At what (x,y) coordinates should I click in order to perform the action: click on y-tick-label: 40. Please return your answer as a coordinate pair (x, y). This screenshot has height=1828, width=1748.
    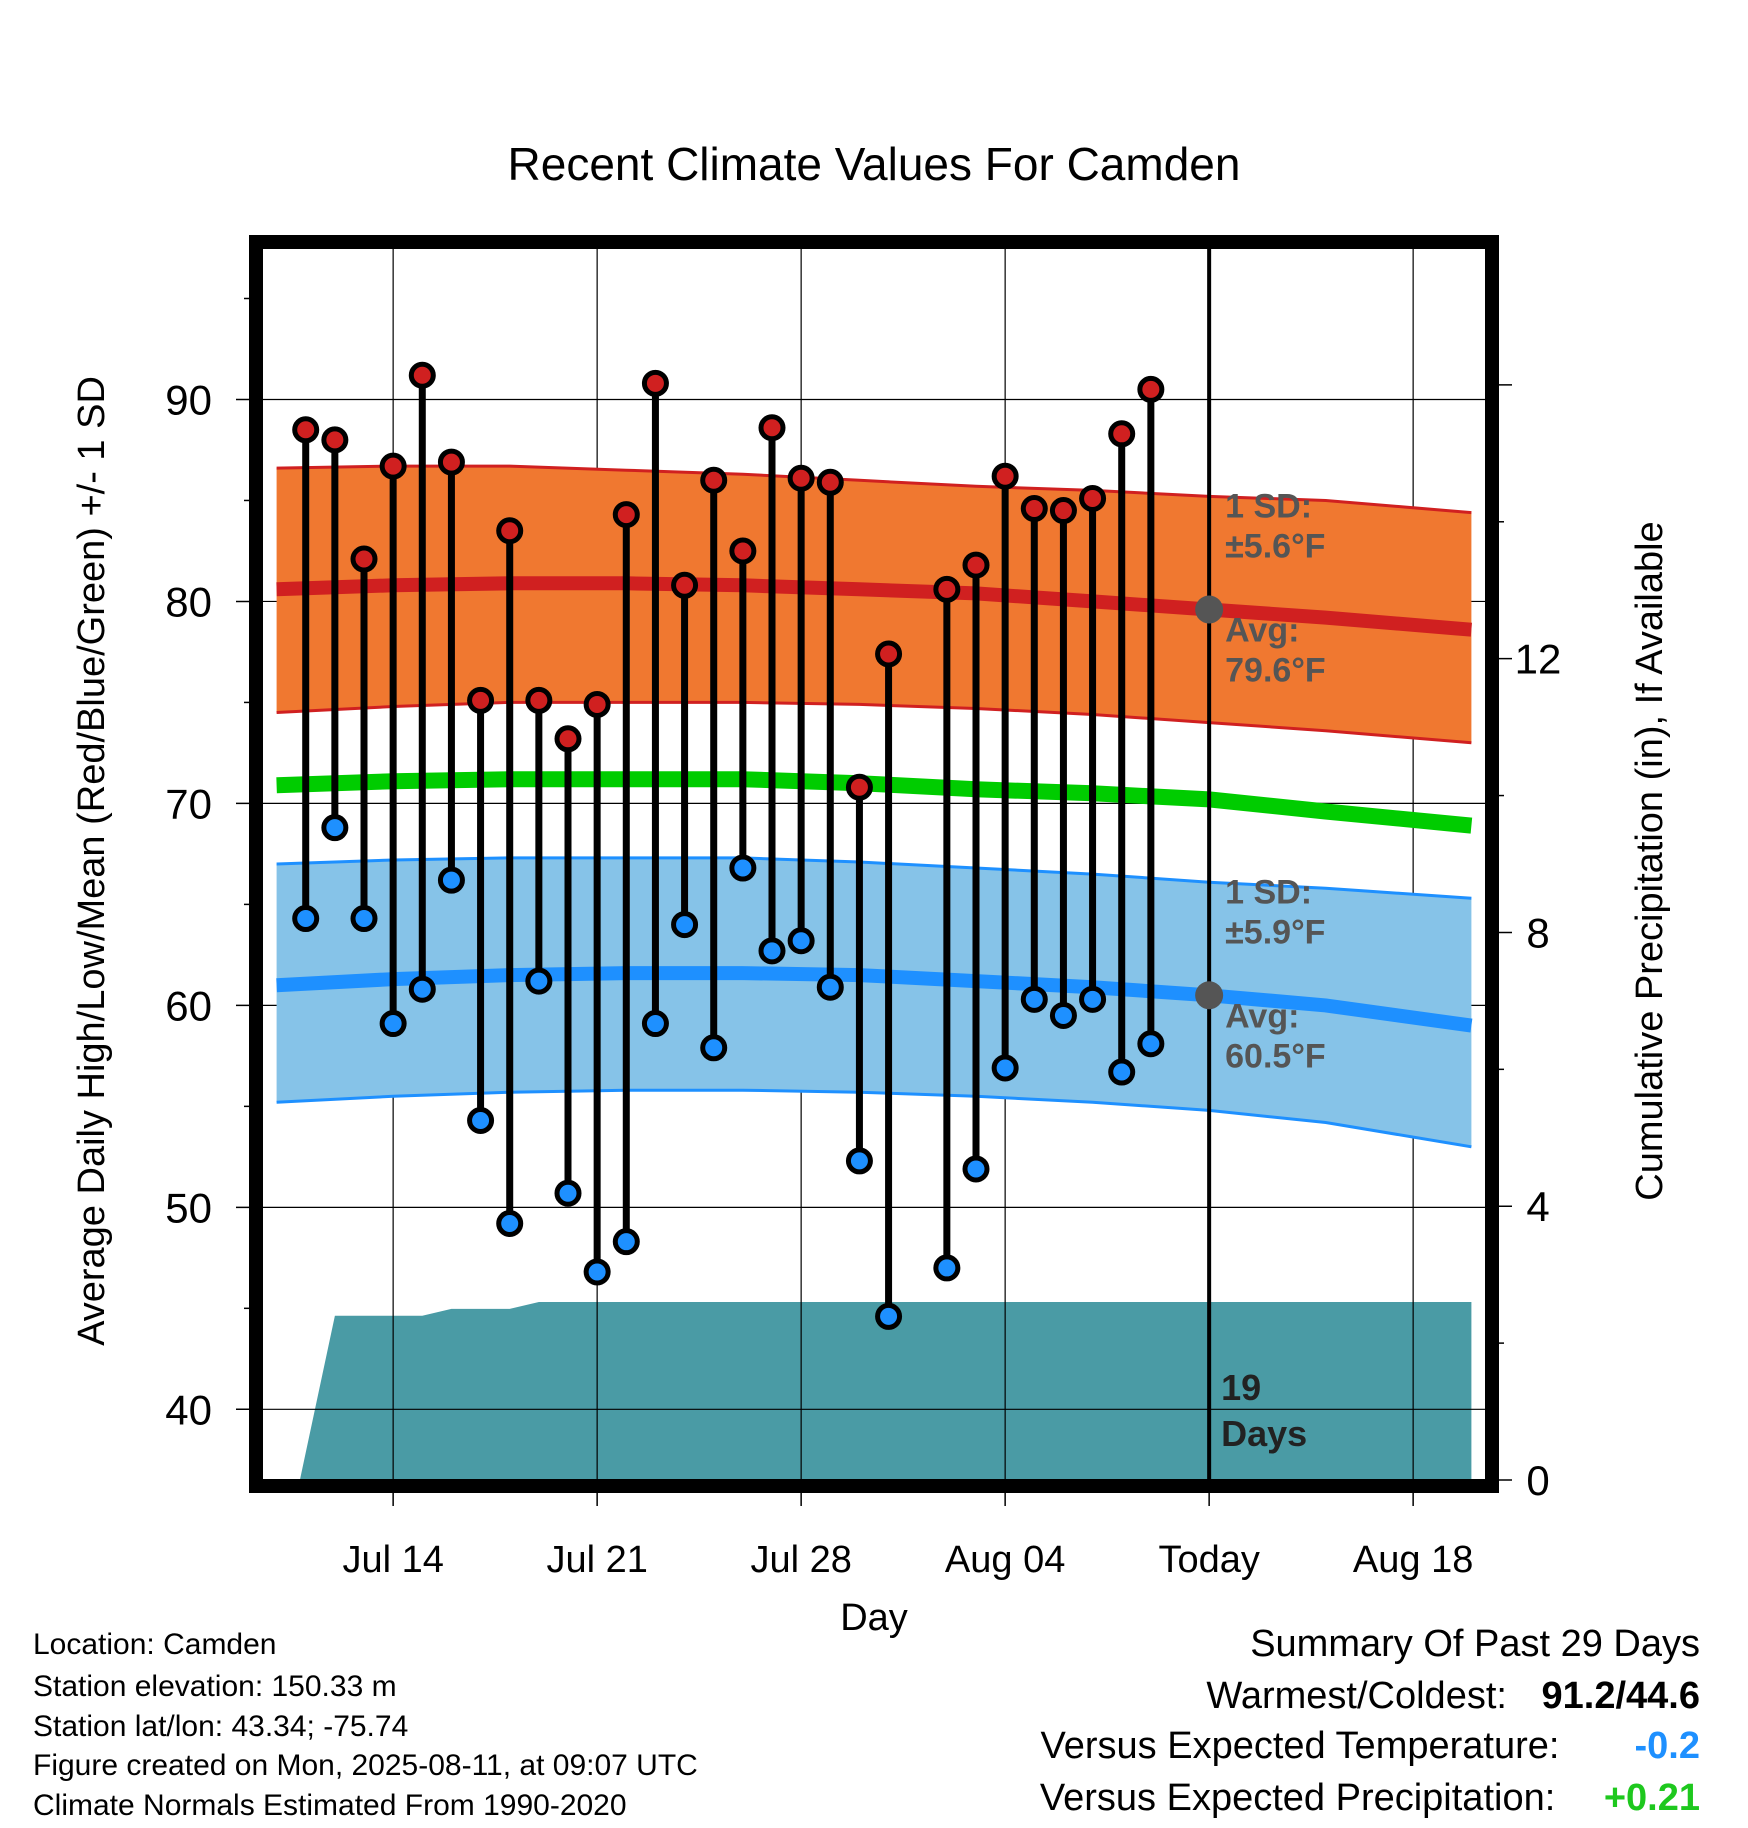
    Looking at the image, I should click on (188, 1409).